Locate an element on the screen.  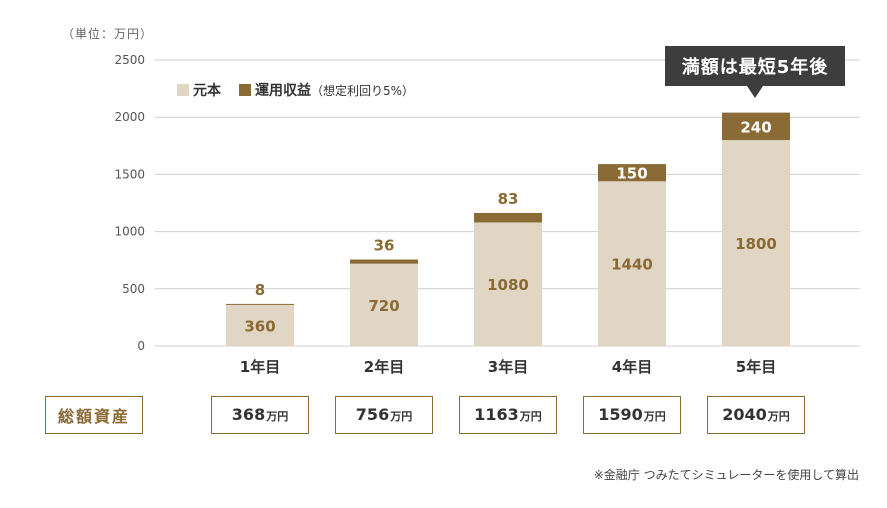
y-tick-label: 2500 is located at coordinates (129, 60).